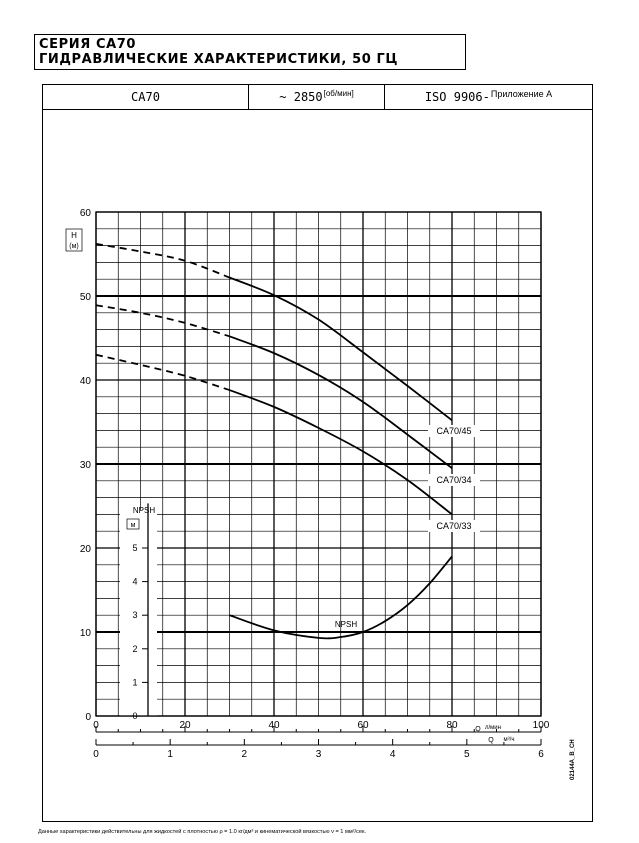  What do you see at coordinates (541, 754) in the screenshot?
I see `x-secondary-tick-label: 6` at bounding box center [541, 754].